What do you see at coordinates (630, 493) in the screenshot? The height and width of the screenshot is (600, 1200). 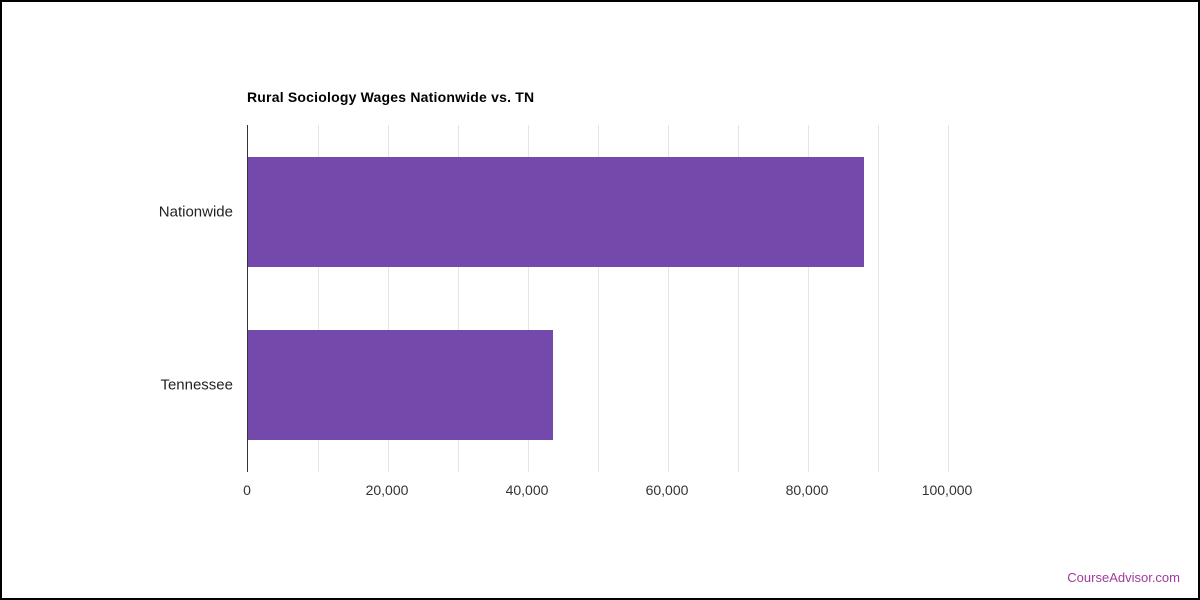 I see `x-axis-labels: 0 20,000 40,000 60,000 80,000 100,000` at bounding box center [630, 493].